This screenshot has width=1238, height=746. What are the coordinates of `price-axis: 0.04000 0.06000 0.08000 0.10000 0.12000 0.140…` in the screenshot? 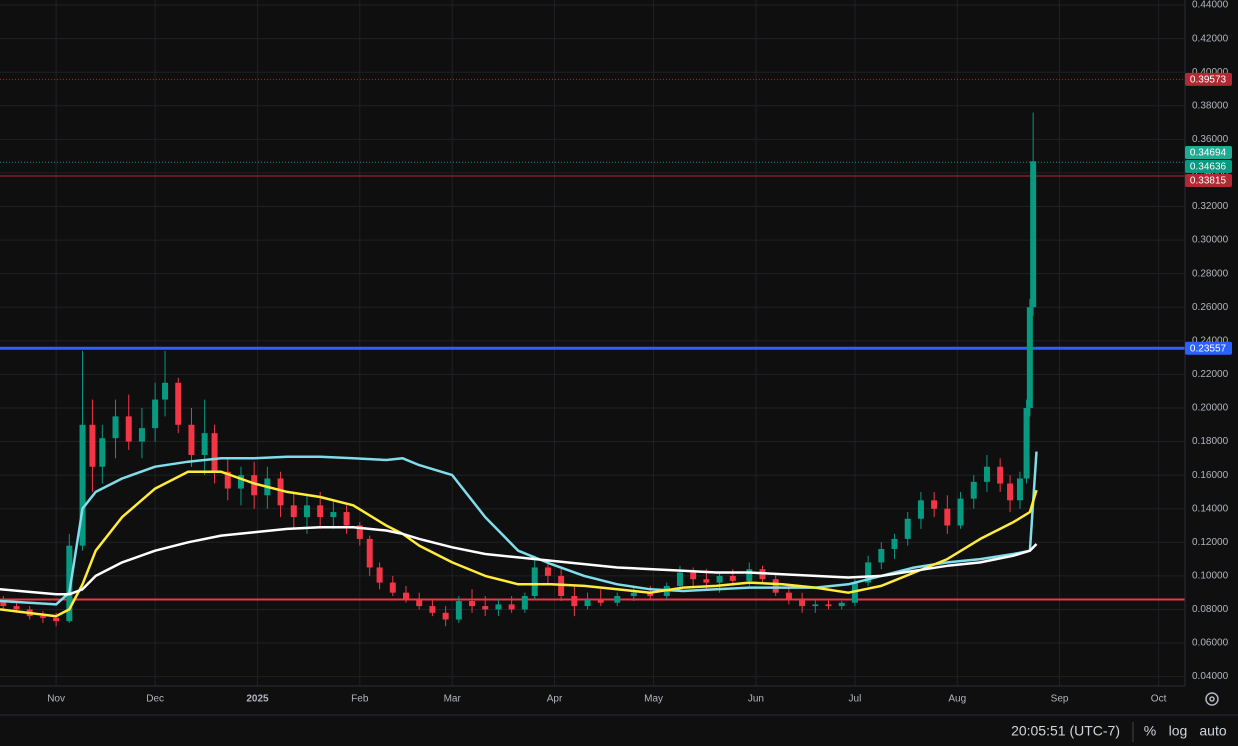 It's located at (1211, 343).